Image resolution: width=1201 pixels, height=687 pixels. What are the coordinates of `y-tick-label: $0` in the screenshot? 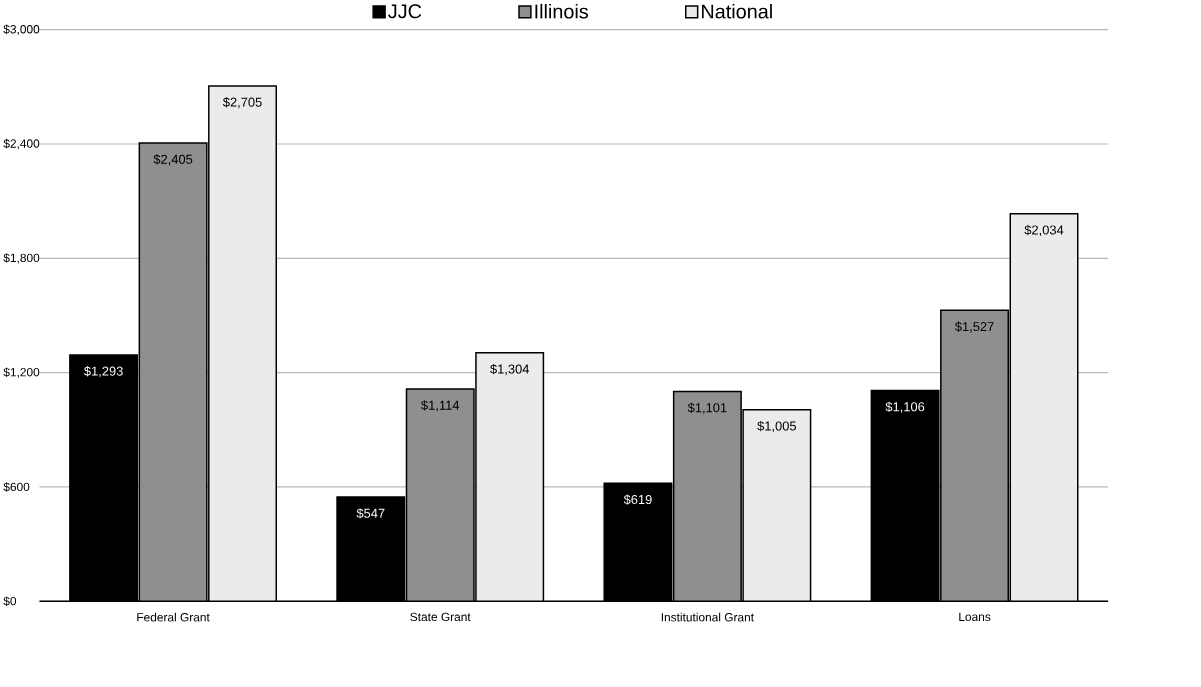 It's located at (10, 601).